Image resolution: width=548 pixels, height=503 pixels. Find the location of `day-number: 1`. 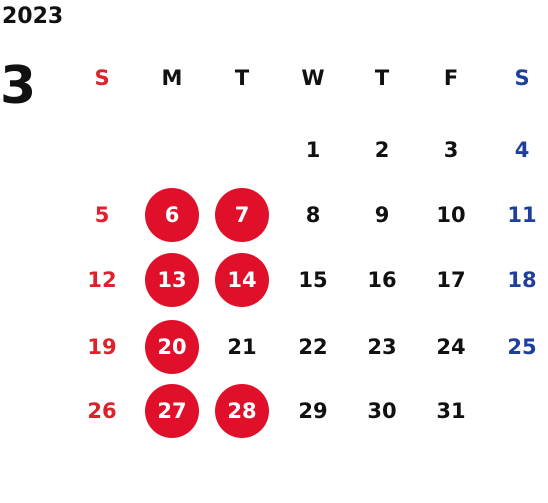

day-number: 1 is located at coordinates (313, 150).